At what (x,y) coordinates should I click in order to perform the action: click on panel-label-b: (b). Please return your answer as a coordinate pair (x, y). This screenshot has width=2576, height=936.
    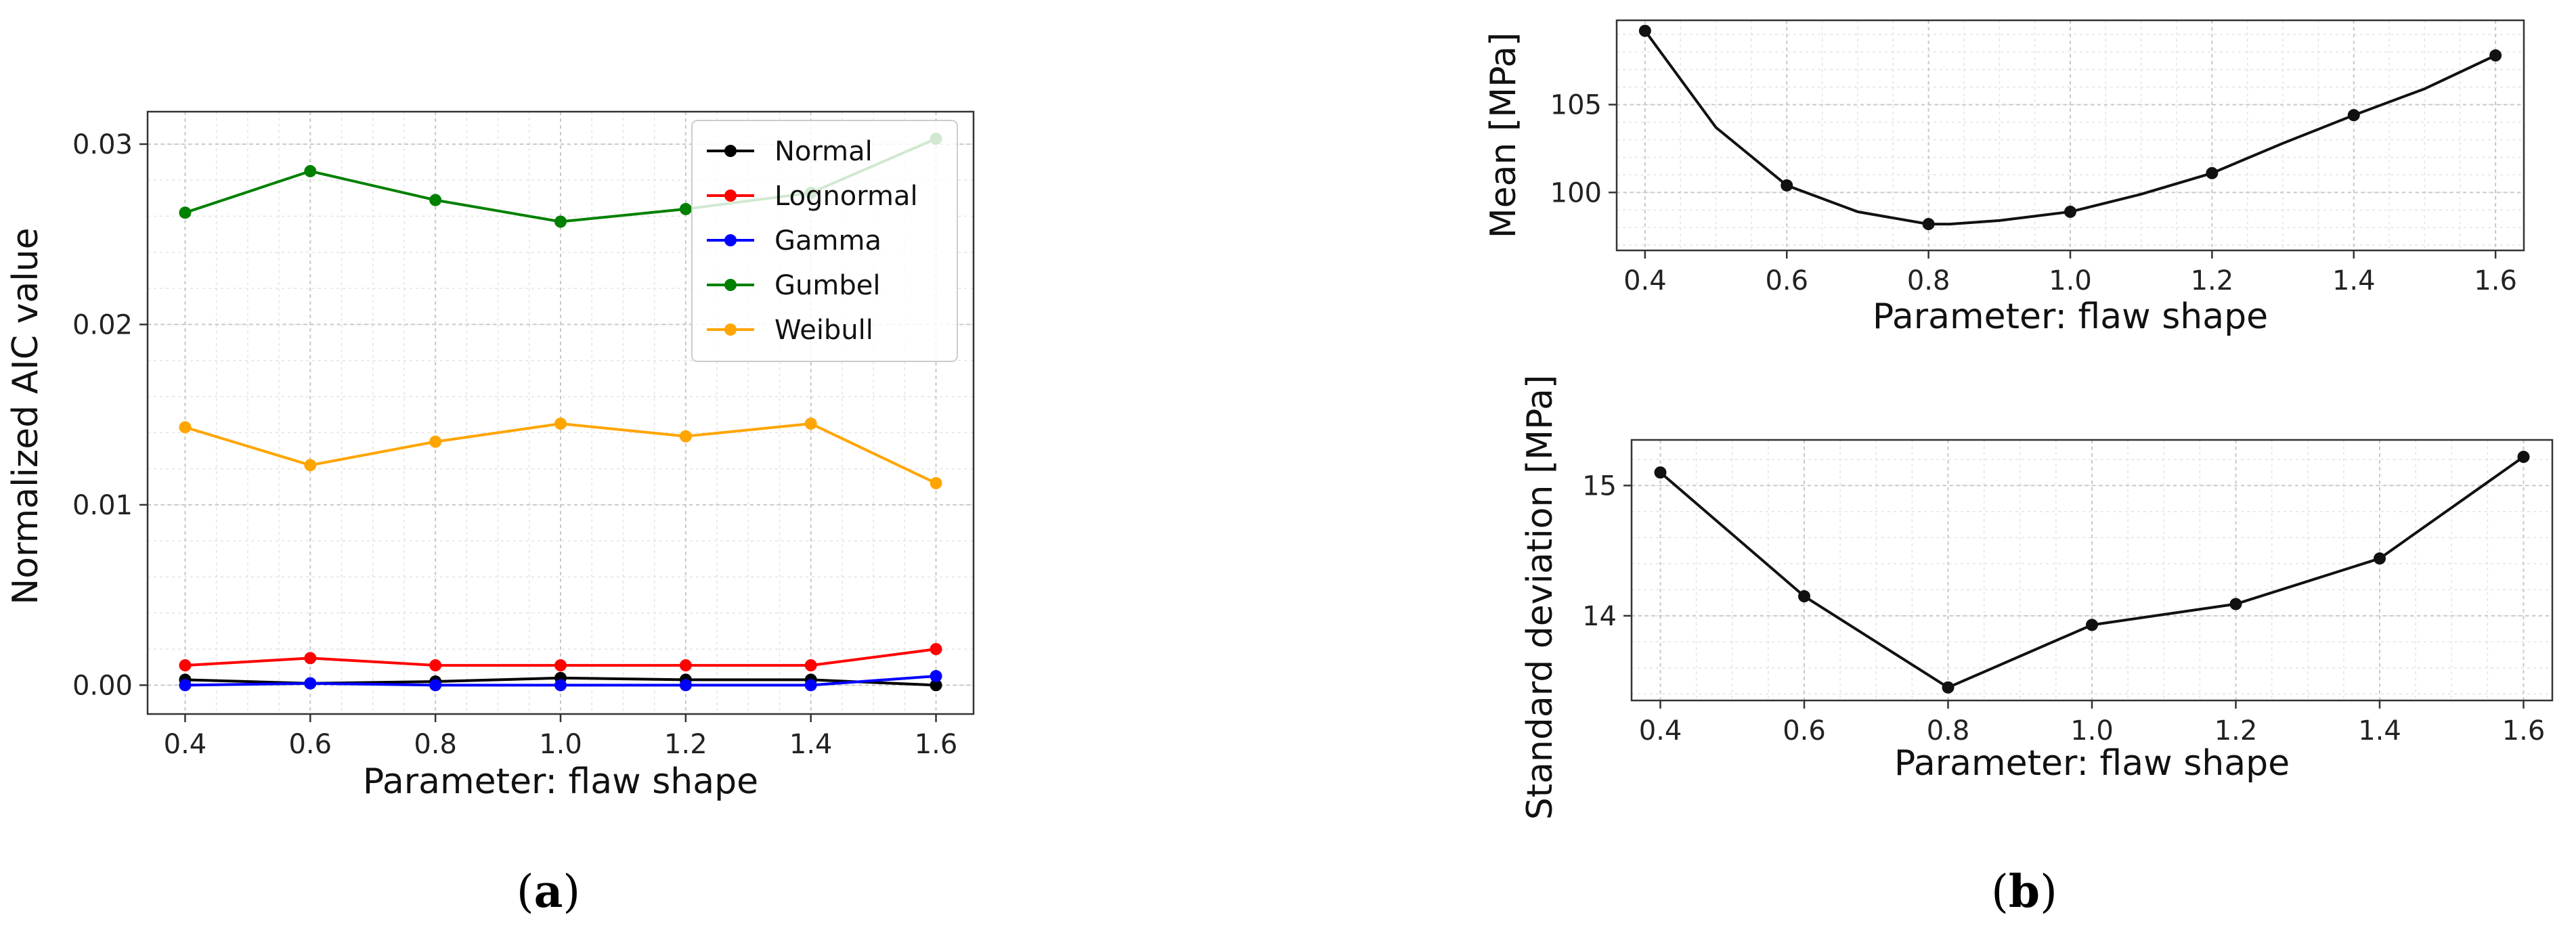
    Looking at the image, I should click on (2024, 891).